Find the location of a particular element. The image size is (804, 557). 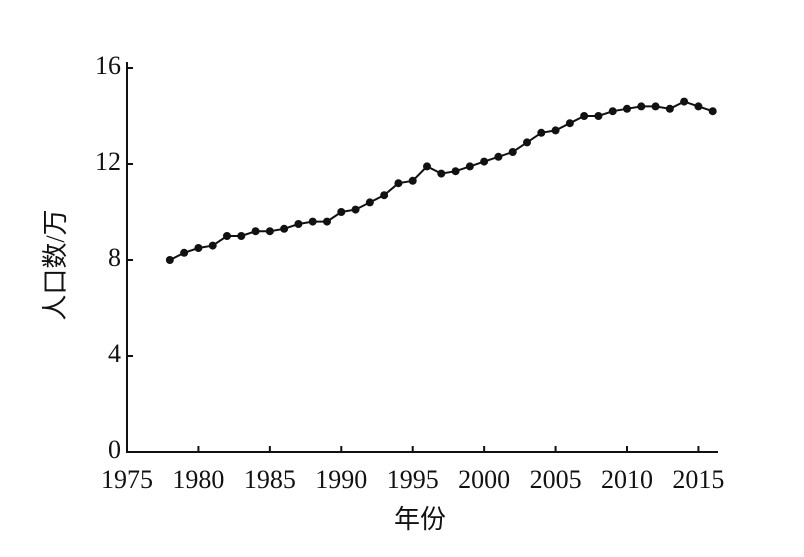

x-tick-label: 1975 is located at coordinates (127, 479).